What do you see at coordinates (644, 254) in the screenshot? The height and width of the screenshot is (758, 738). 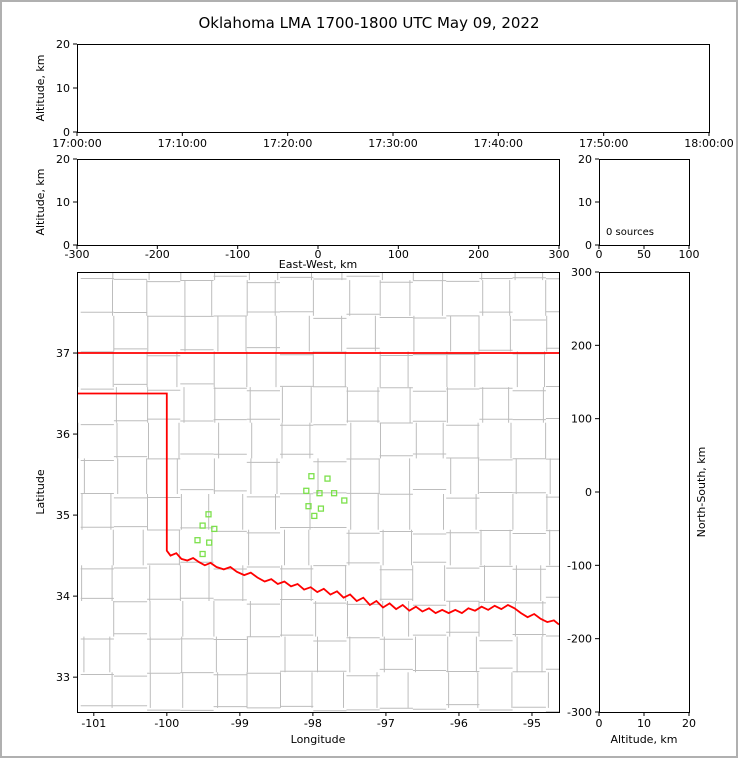 I see `src_height-xtick-label: 50` at bounding box center [644, 254].